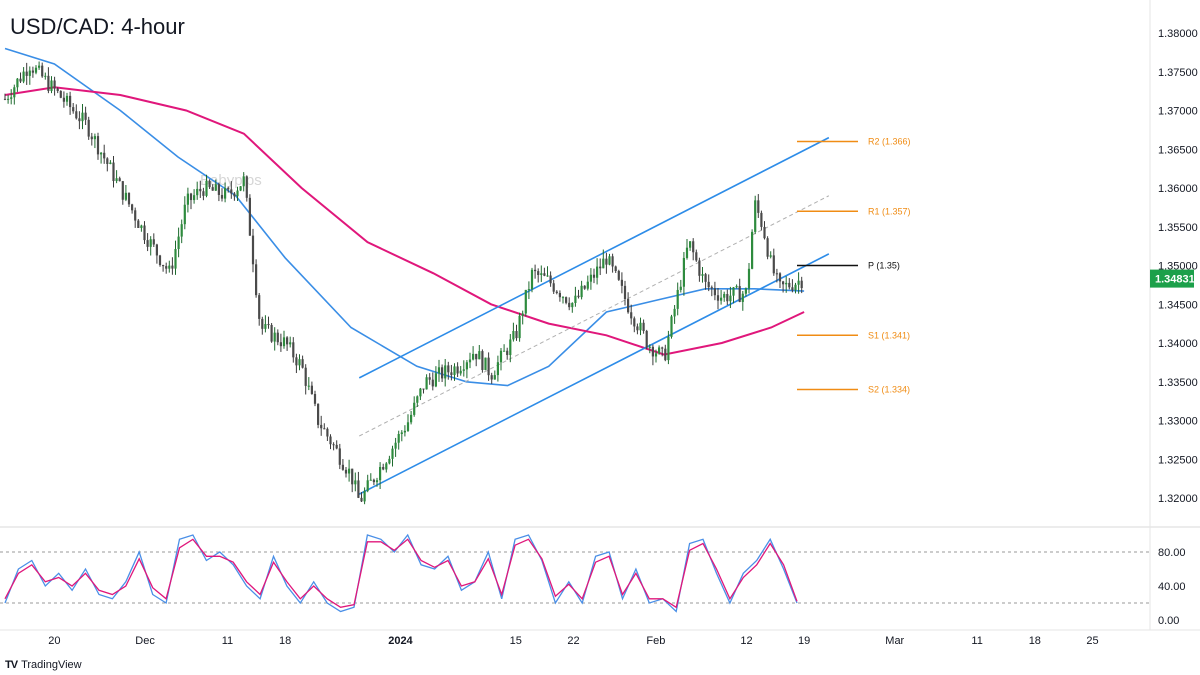 The width and height of the screenshot is (1200, 675). Describe the element at coordinates (746, 641) in the screenshot. I see `time-tick-label: 12` at that location.